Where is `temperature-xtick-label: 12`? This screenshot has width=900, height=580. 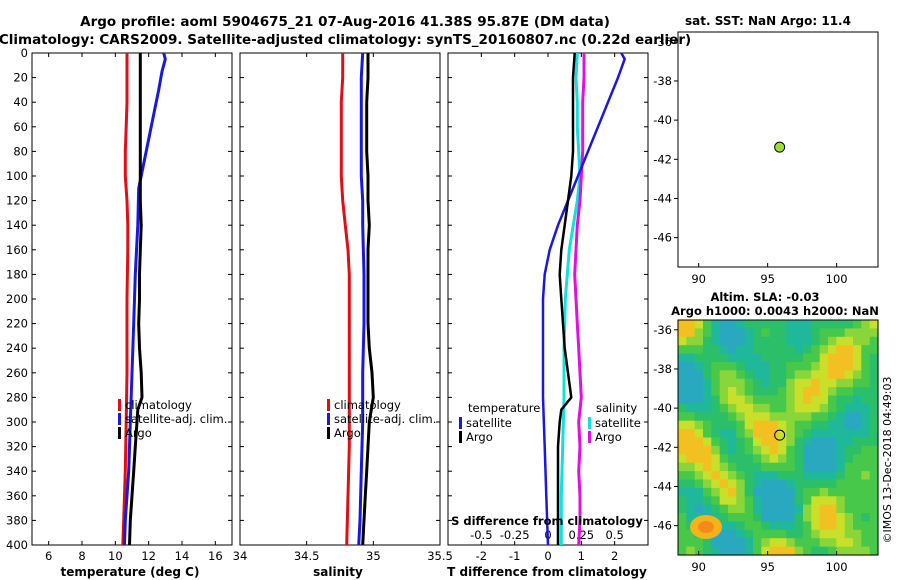 temperature-xtick-label: 12 is located at coordinates (148, 556).